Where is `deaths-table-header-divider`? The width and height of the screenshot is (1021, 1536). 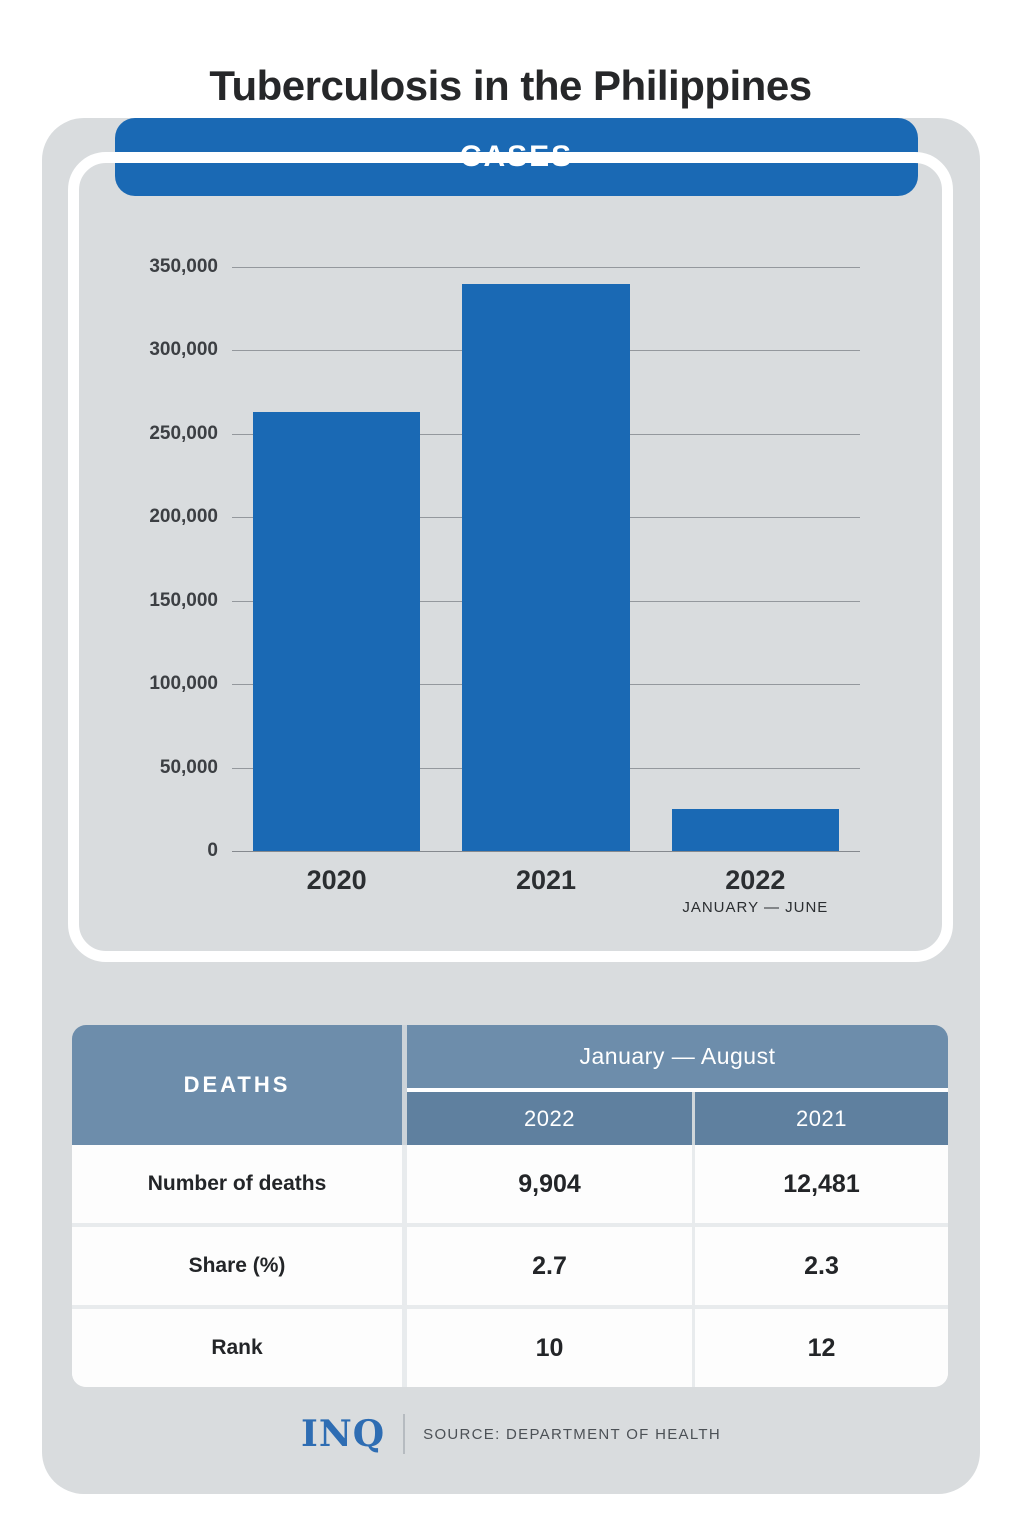
deaths-table-header-divider is located at coordinates (404, 1085).